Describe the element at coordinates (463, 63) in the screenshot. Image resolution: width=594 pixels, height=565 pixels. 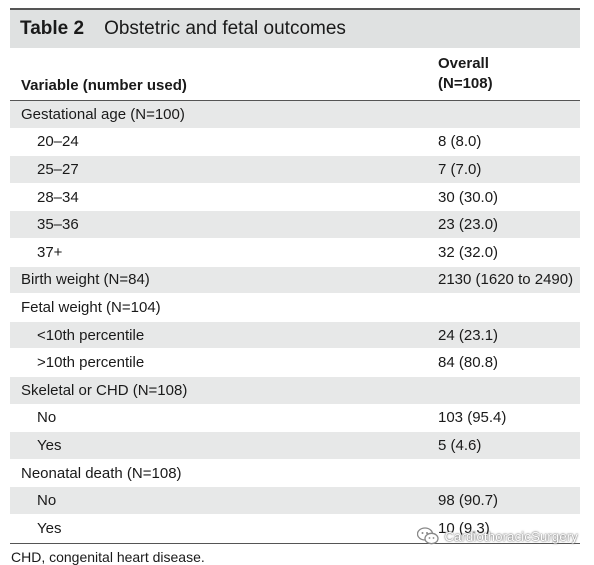
I see `header-overall-line1: Overall` at that location.